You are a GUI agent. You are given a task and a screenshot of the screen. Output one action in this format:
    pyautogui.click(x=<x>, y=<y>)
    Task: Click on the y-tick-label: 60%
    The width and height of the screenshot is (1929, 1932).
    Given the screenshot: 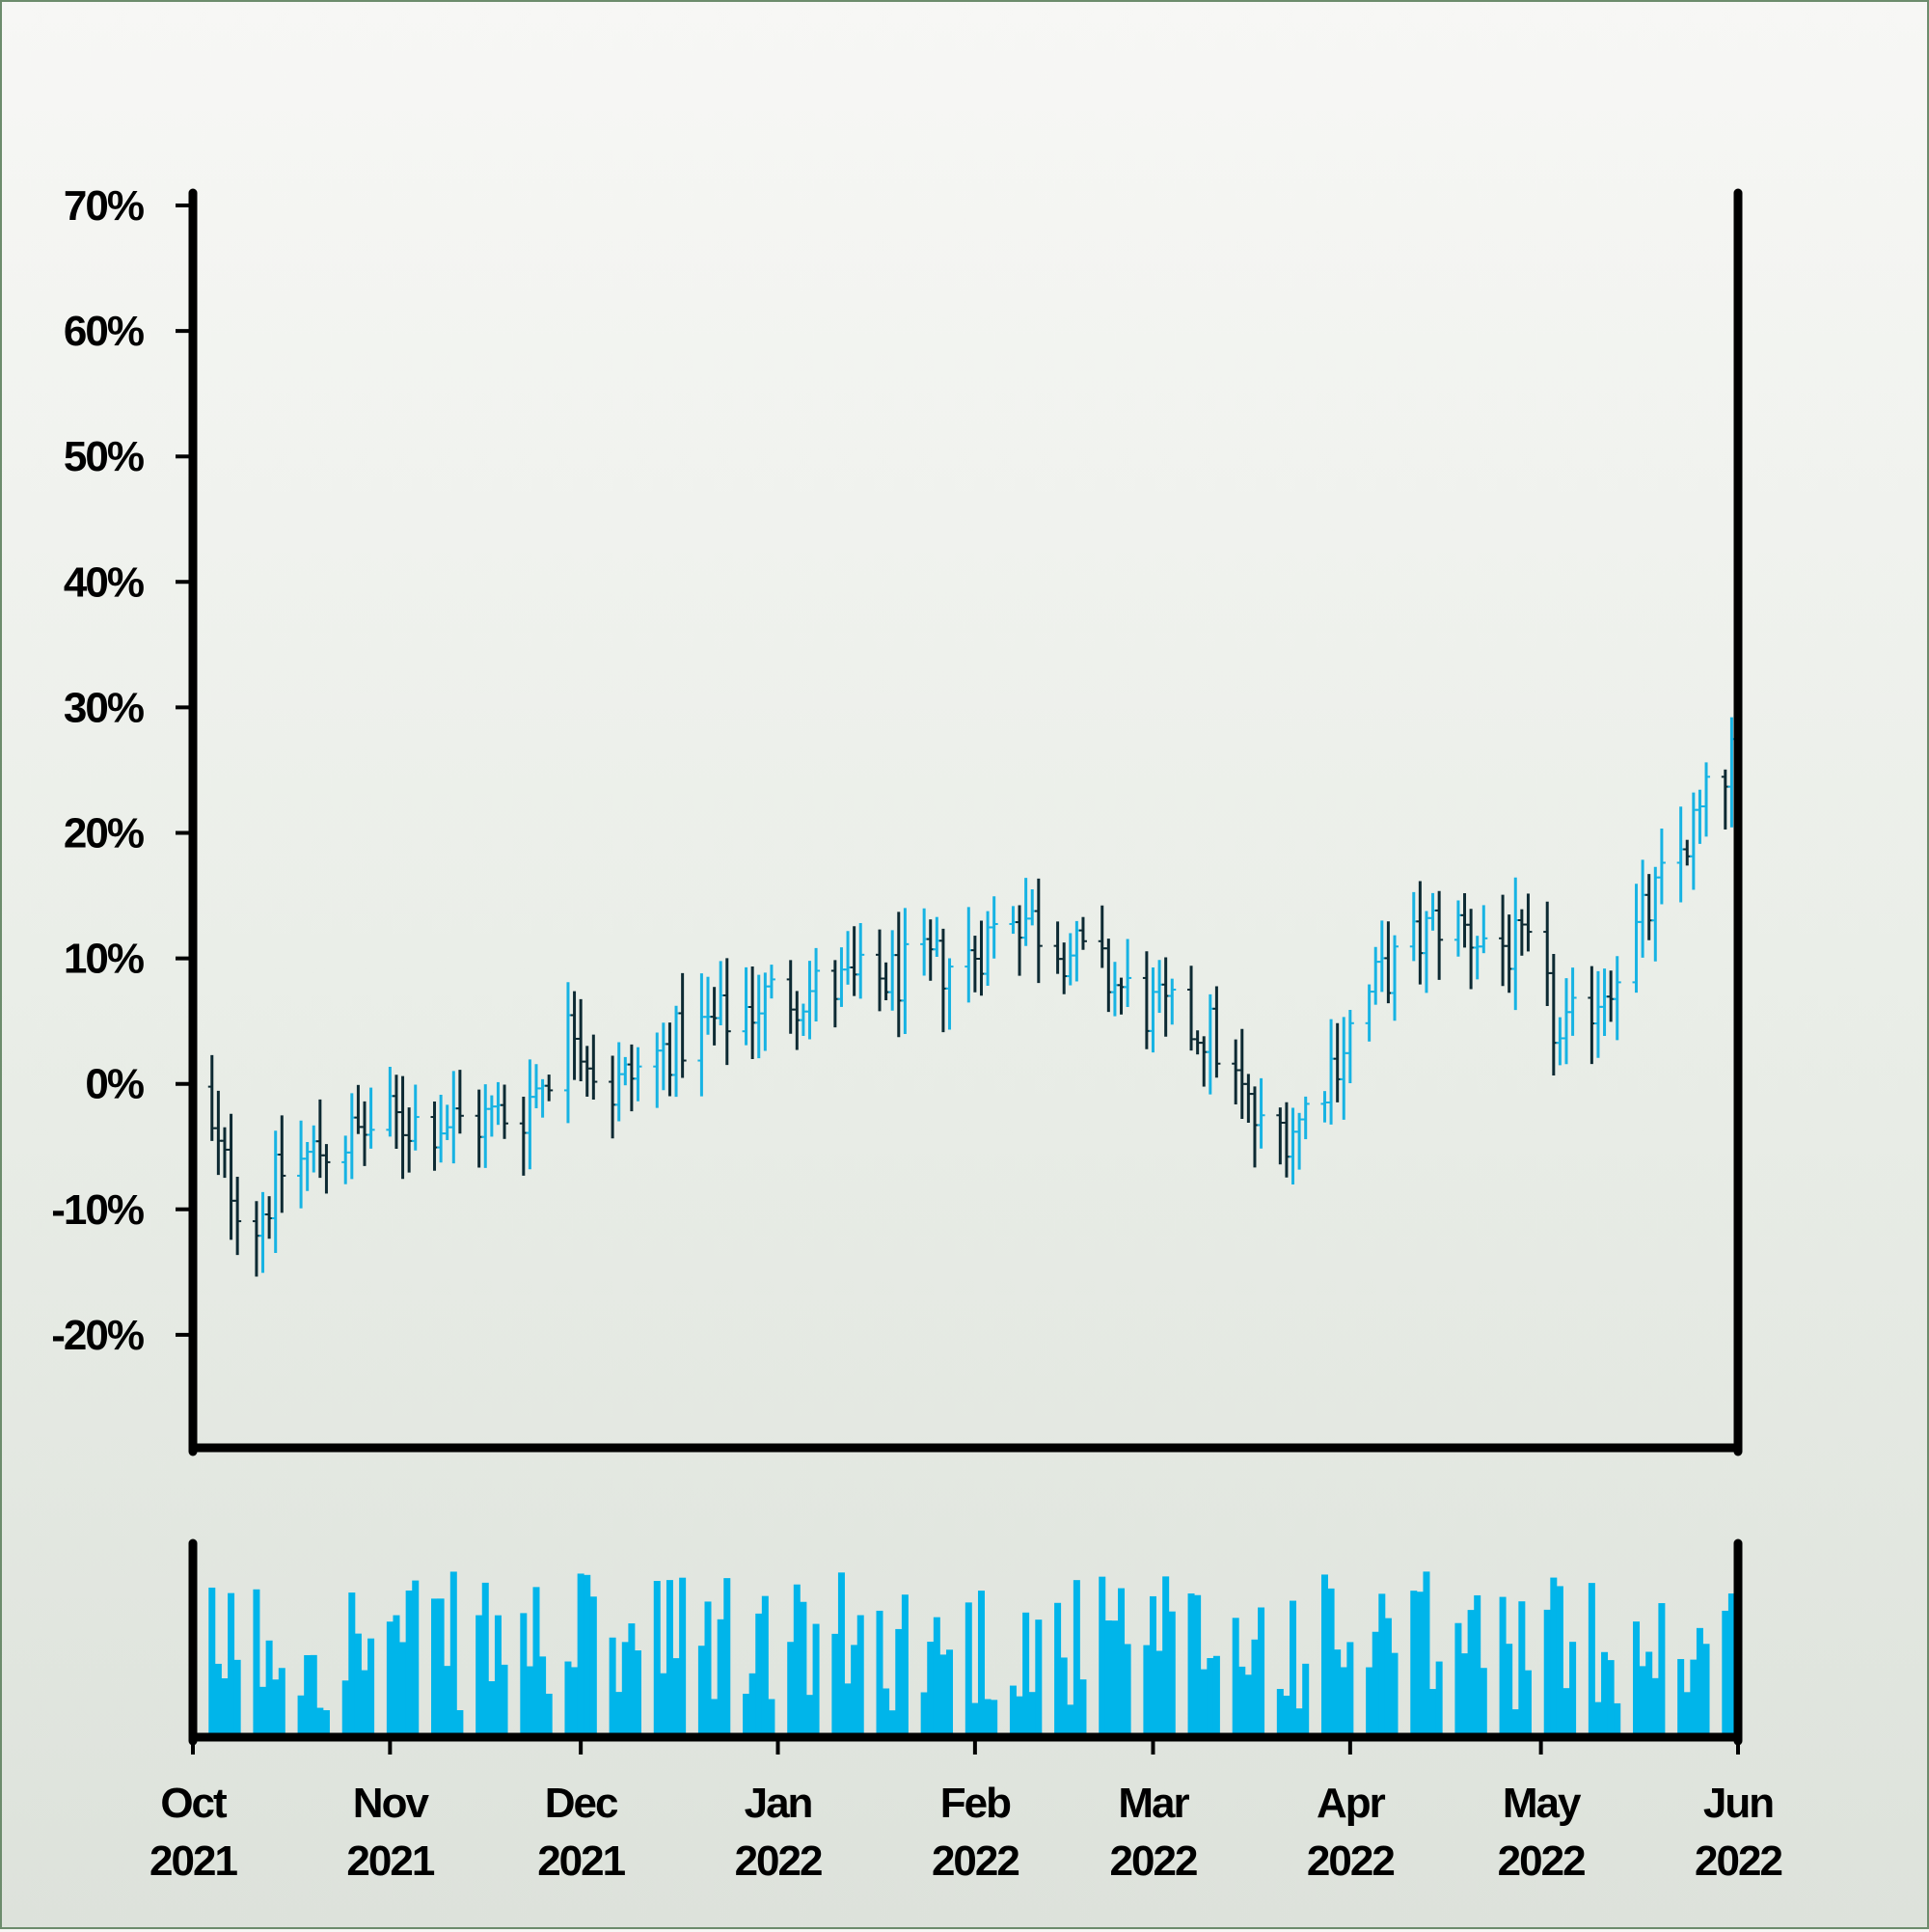 What is the action you would take?
    pyautogui.click(x=104, y=331)
    